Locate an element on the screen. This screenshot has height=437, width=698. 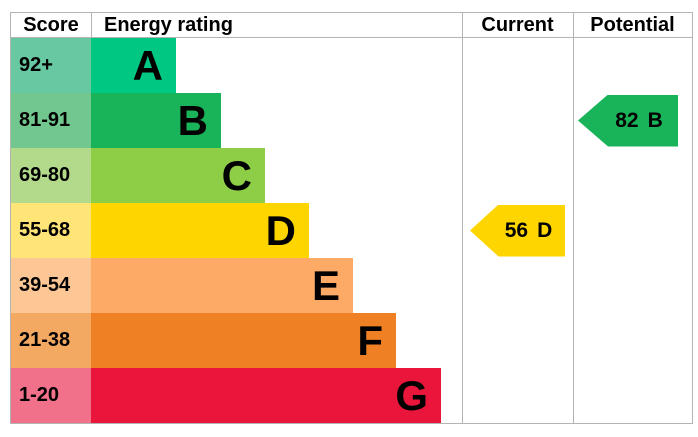
band-letter-icon: A is located at coordinates (147, 65).